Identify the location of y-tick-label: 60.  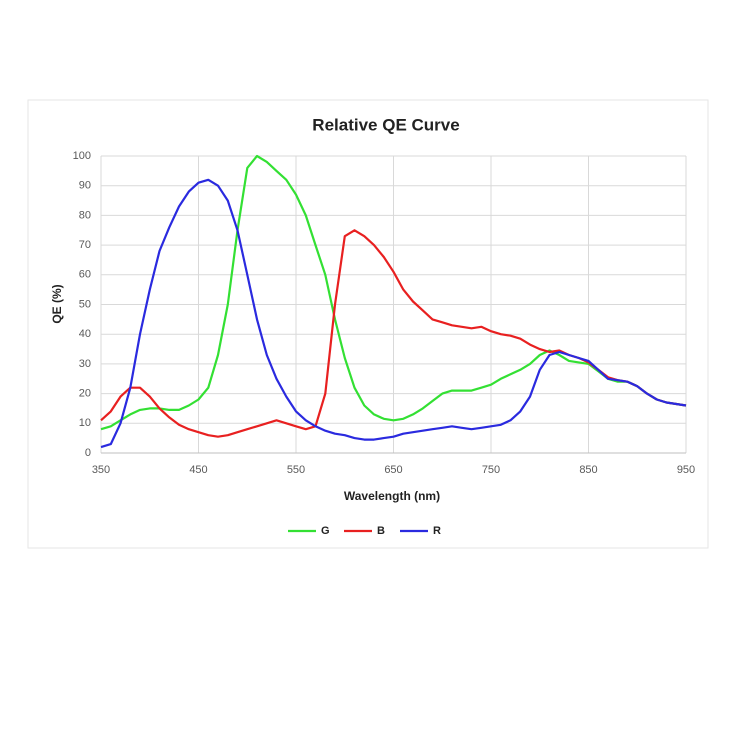
(85, 275).